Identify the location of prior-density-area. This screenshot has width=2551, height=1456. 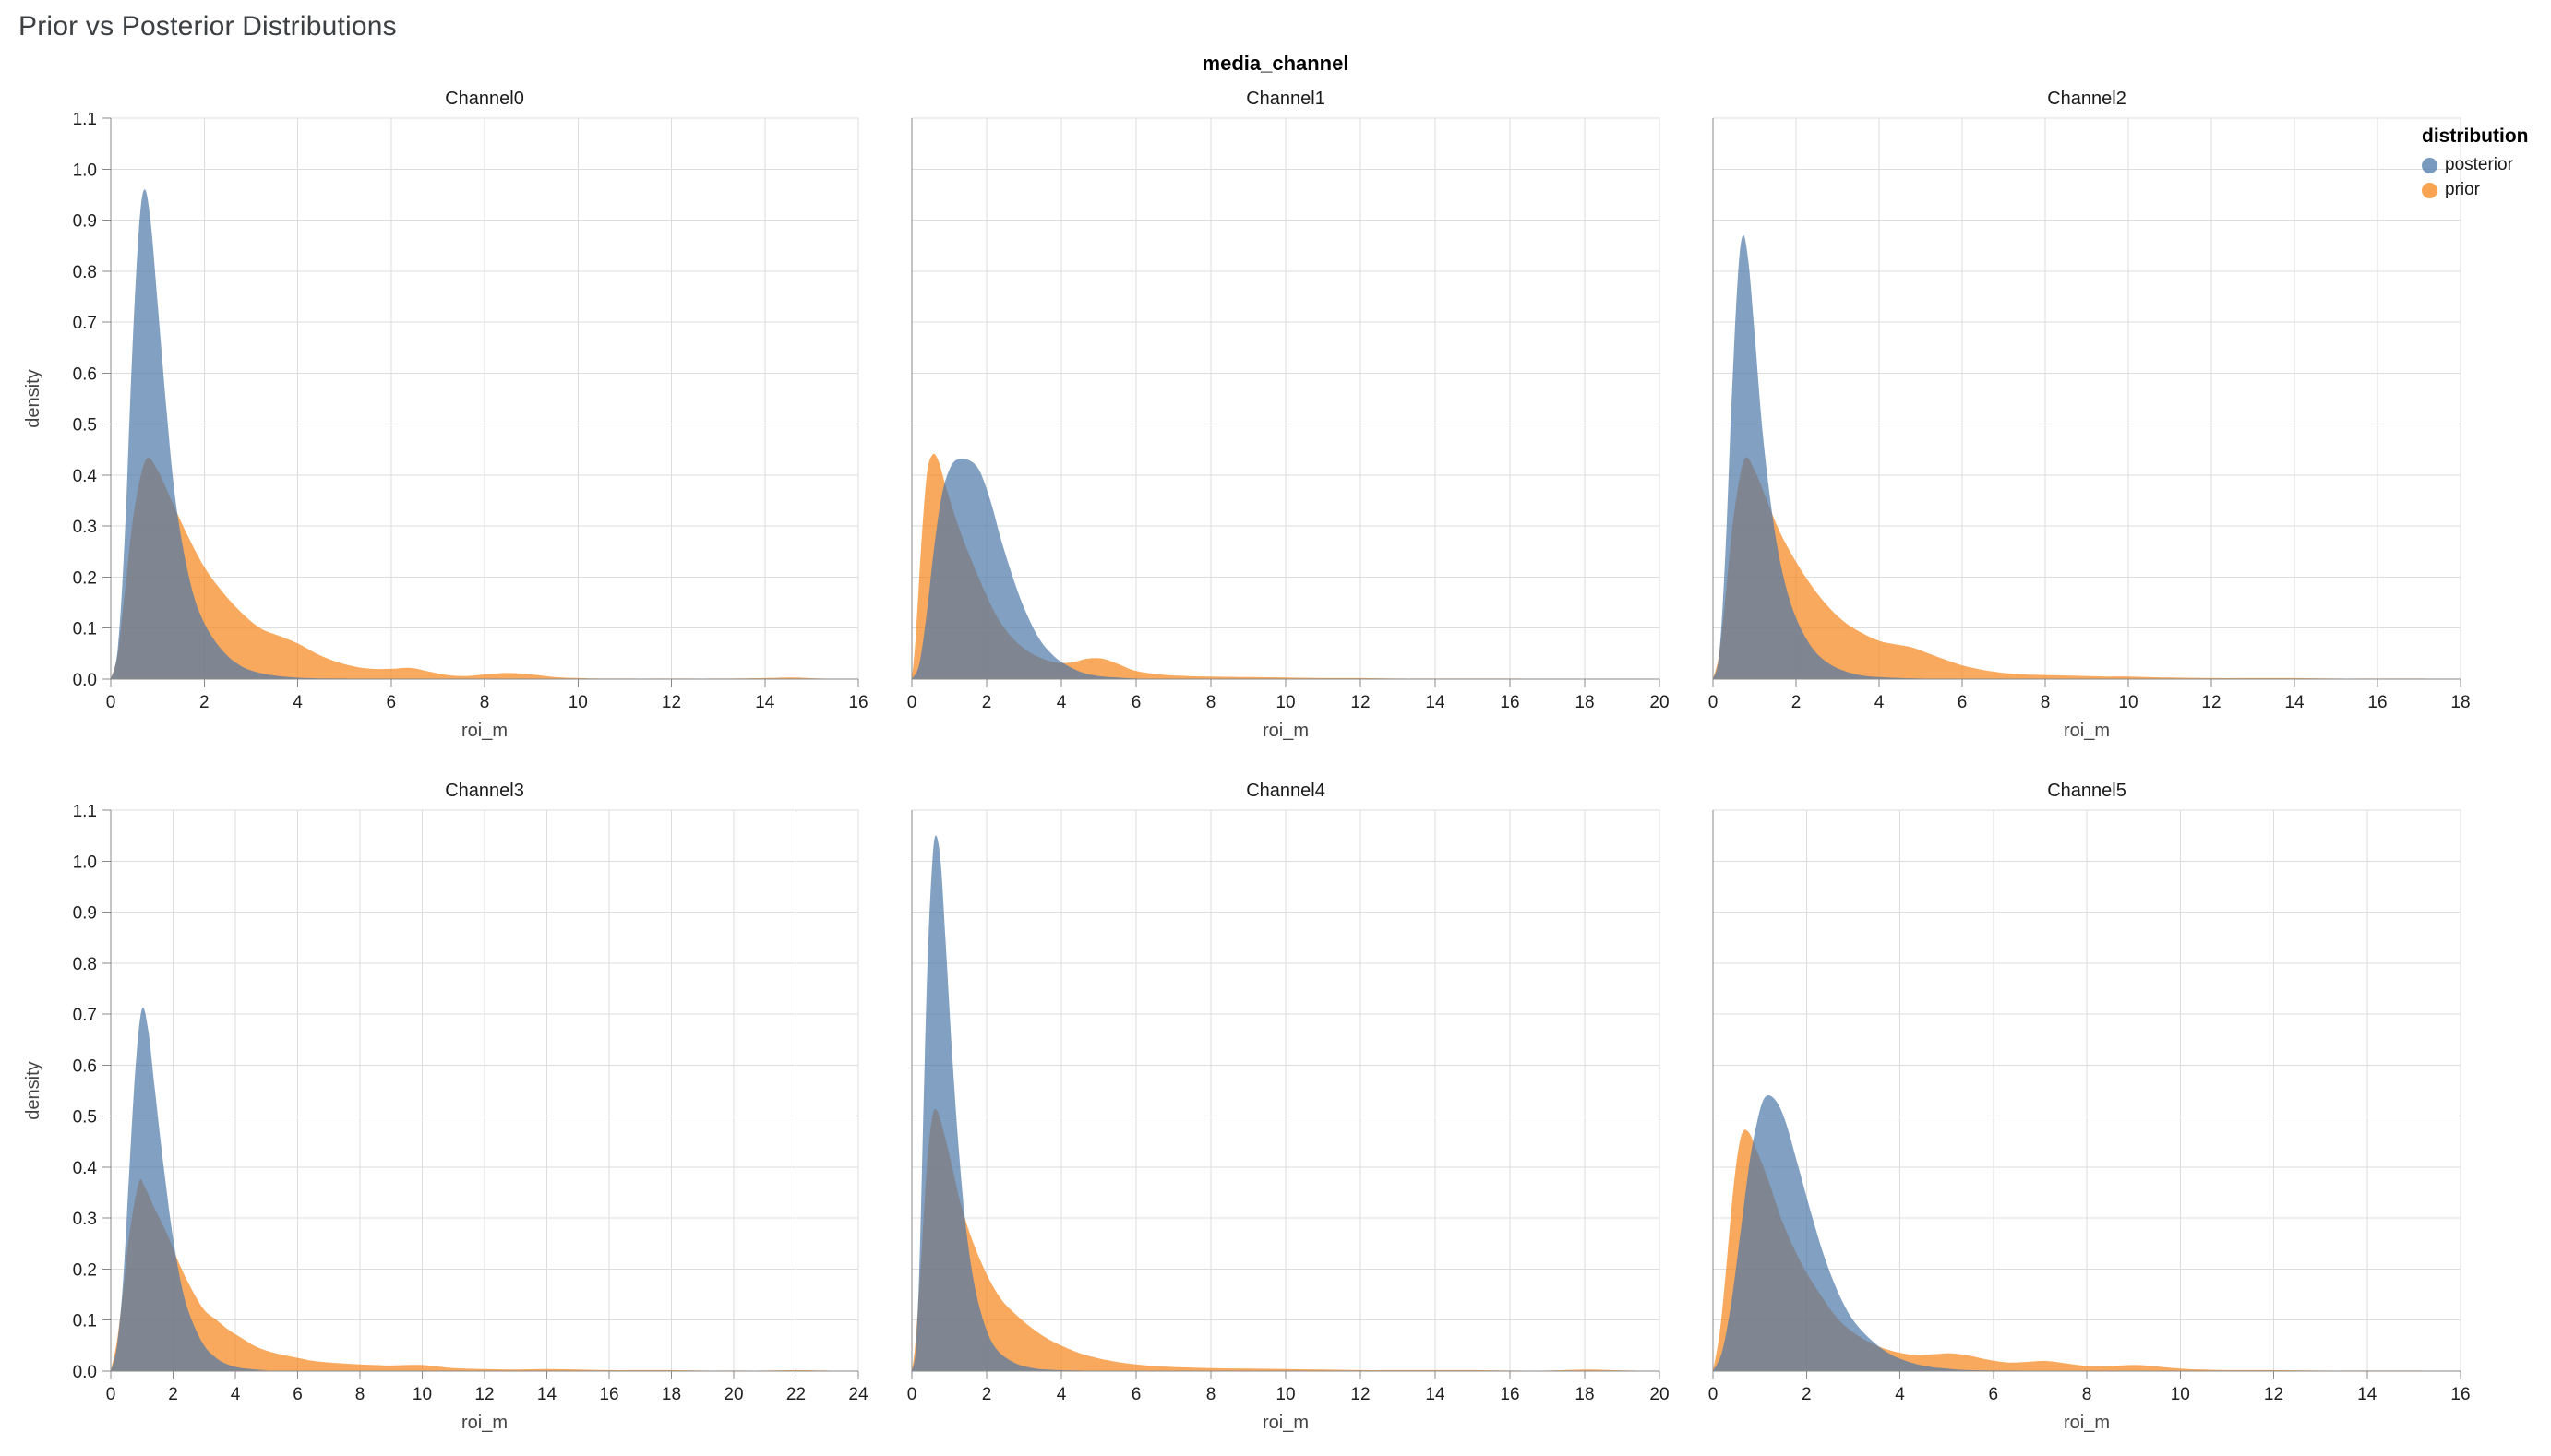
(2087, 568).